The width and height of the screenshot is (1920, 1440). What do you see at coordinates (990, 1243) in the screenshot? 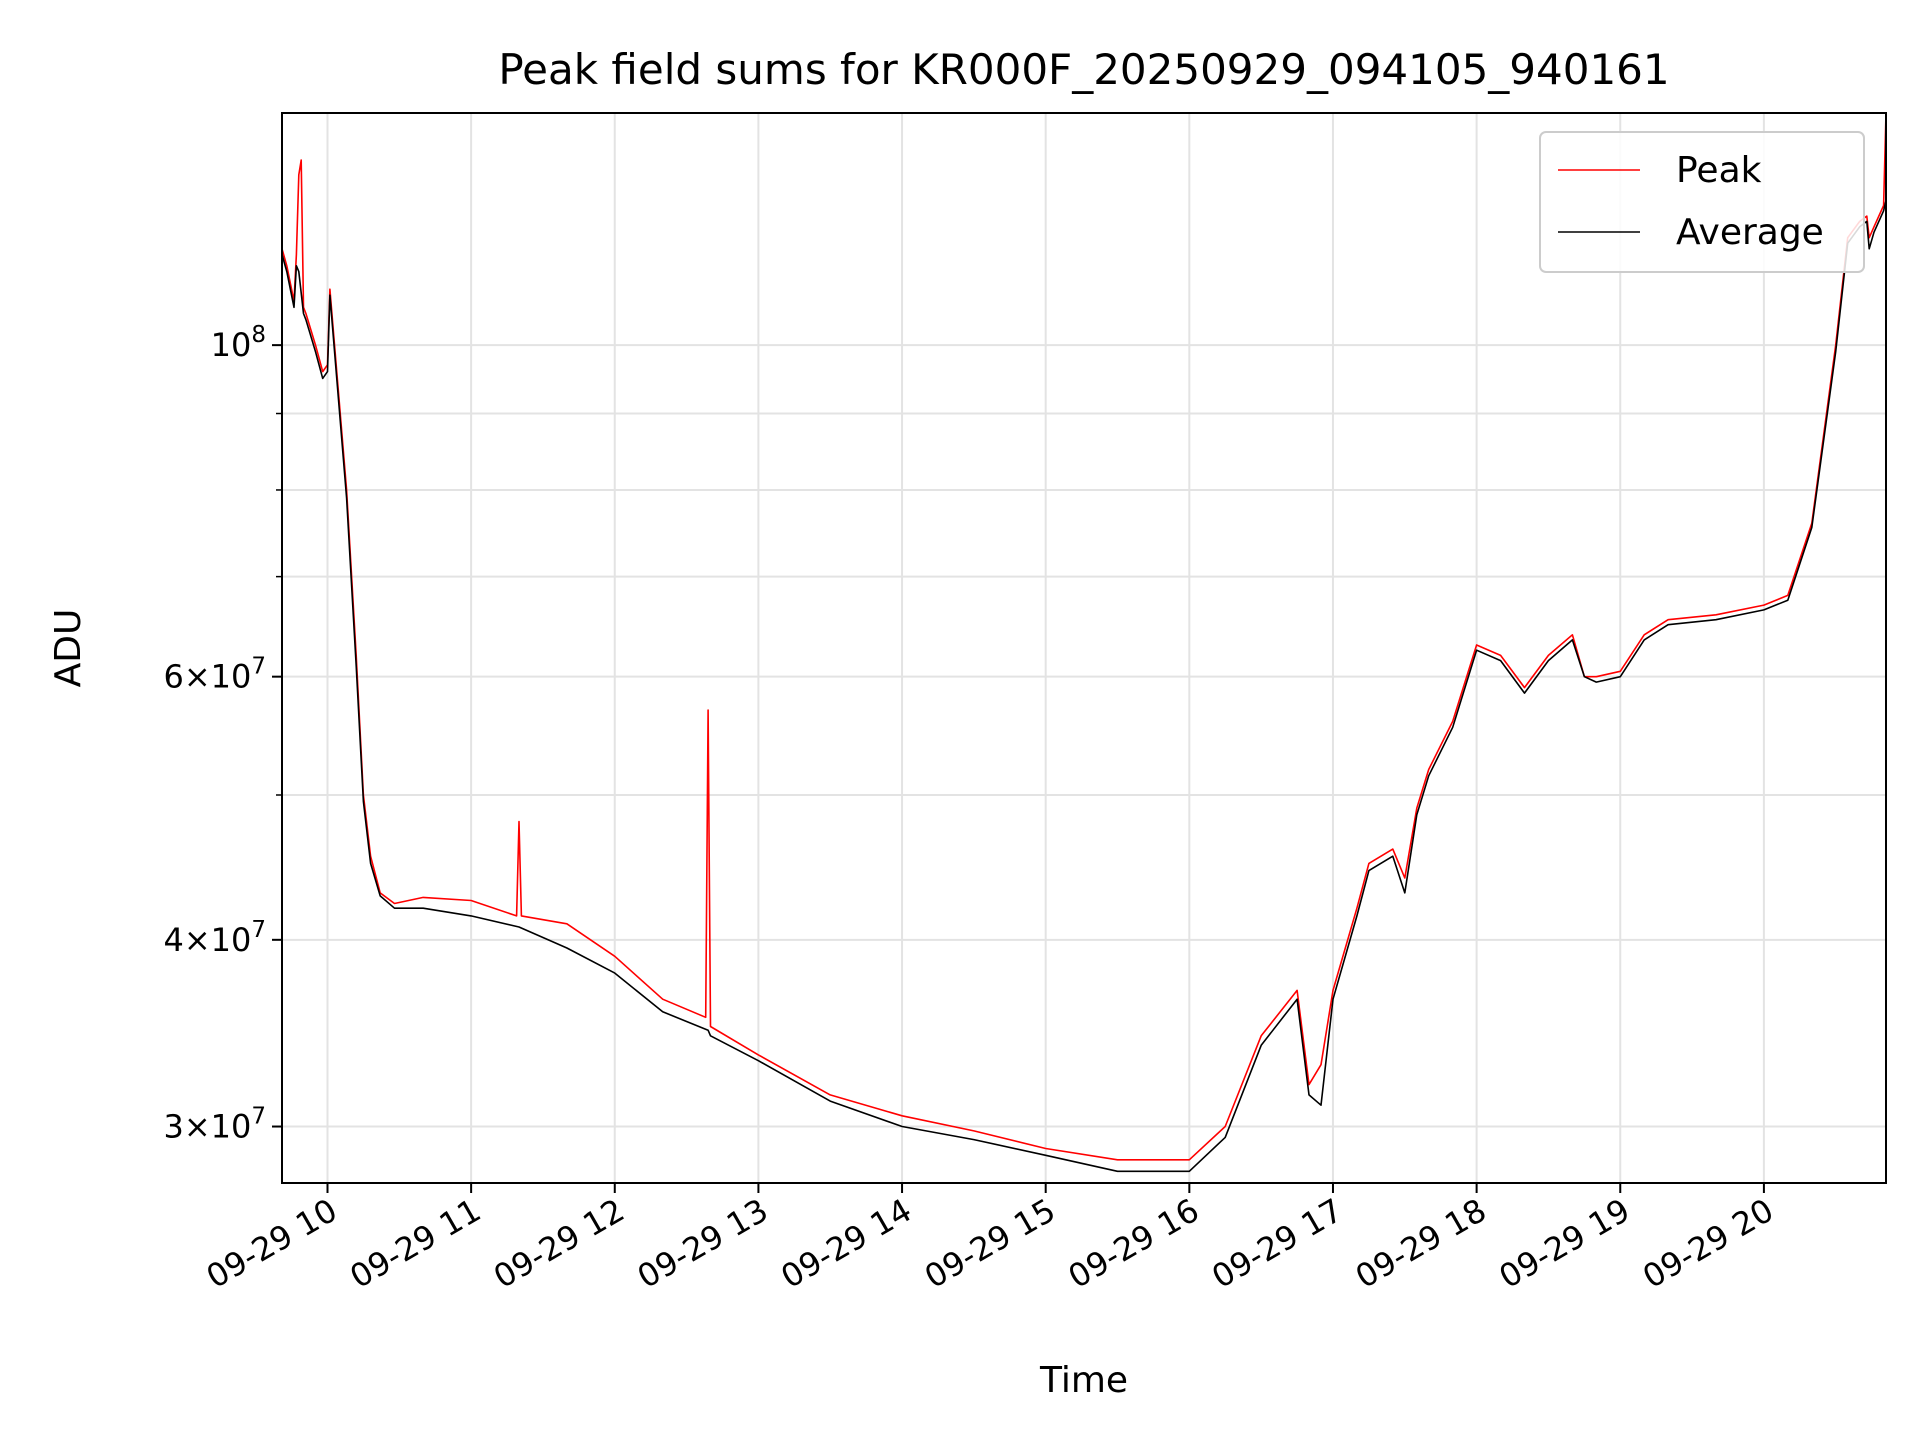
I see `x-tick-label: 09-29 15` at bounding box center [990, 1243].